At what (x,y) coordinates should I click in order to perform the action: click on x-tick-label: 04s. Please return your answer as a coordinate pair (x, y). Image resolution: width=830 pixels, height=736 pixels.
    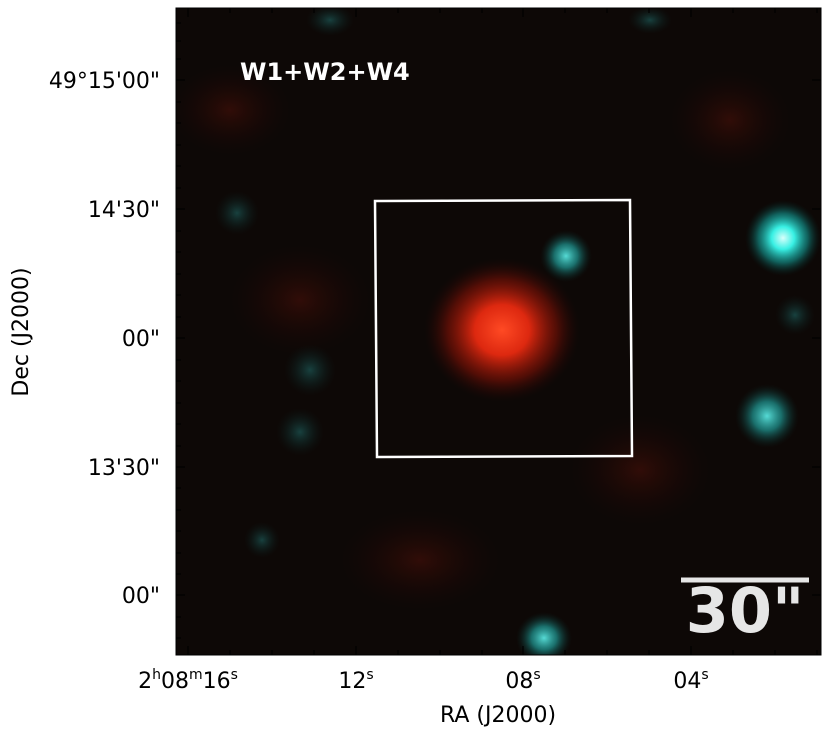
    Looking at the image, I should click on (690, 680).